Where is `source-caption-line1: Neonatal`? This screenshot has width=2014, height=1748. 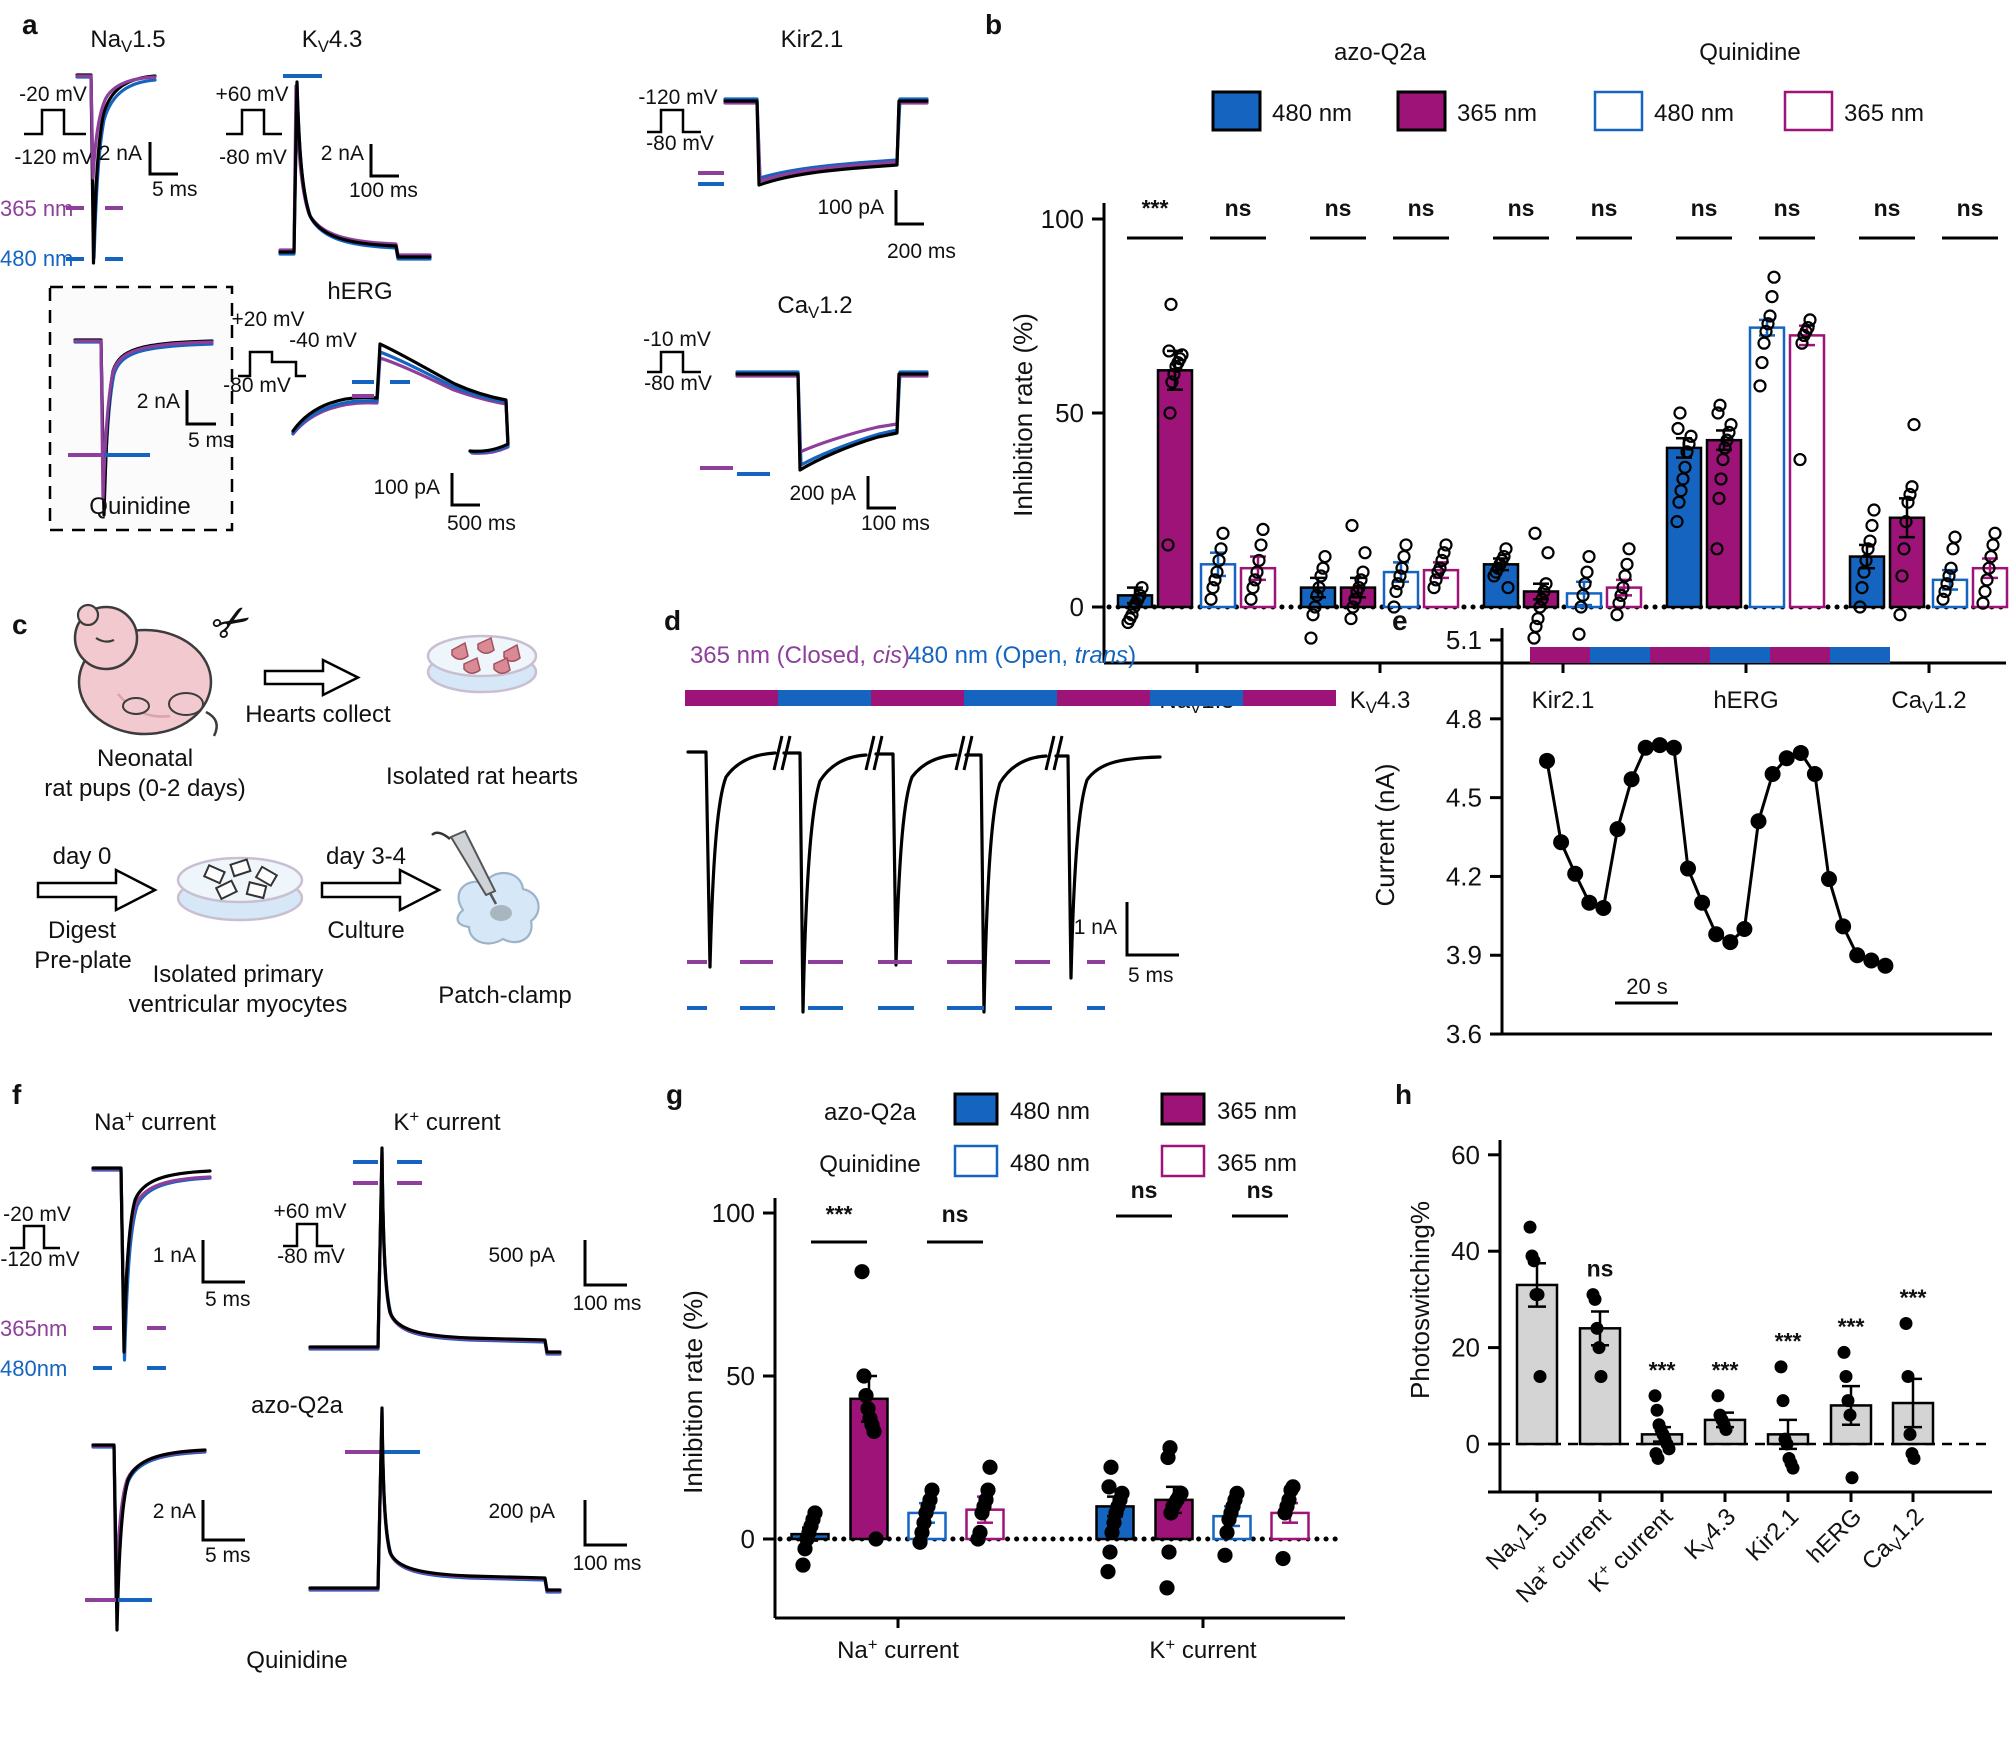
source-caption-line1: Neonatal is located at coordinates (145, 758).